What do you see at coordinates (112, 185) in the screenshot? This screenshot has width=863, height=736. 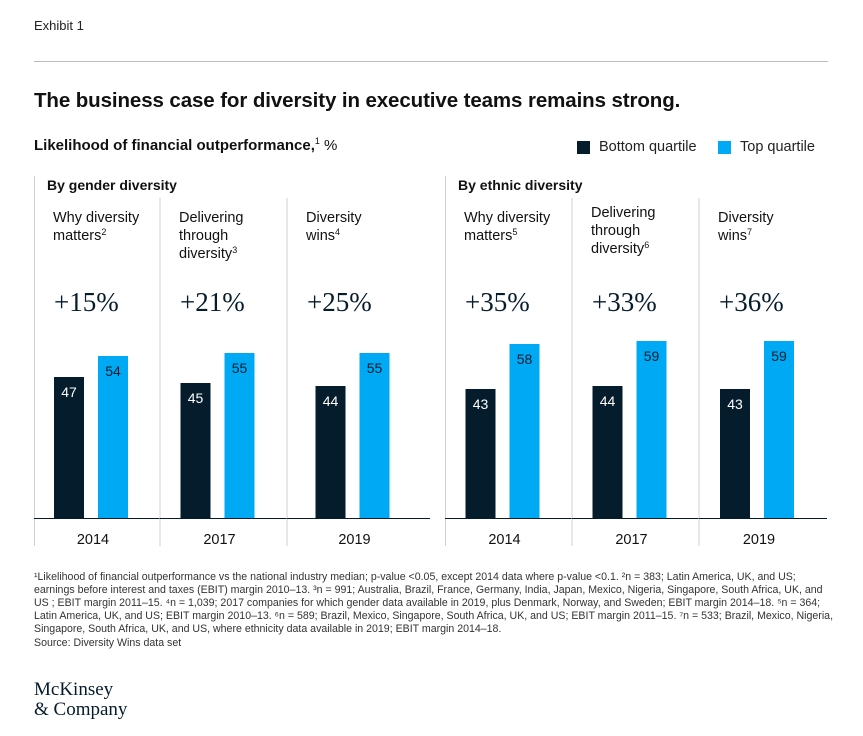 I see `group-title-gender: By gender diversity` at bounding box center [112, 185].